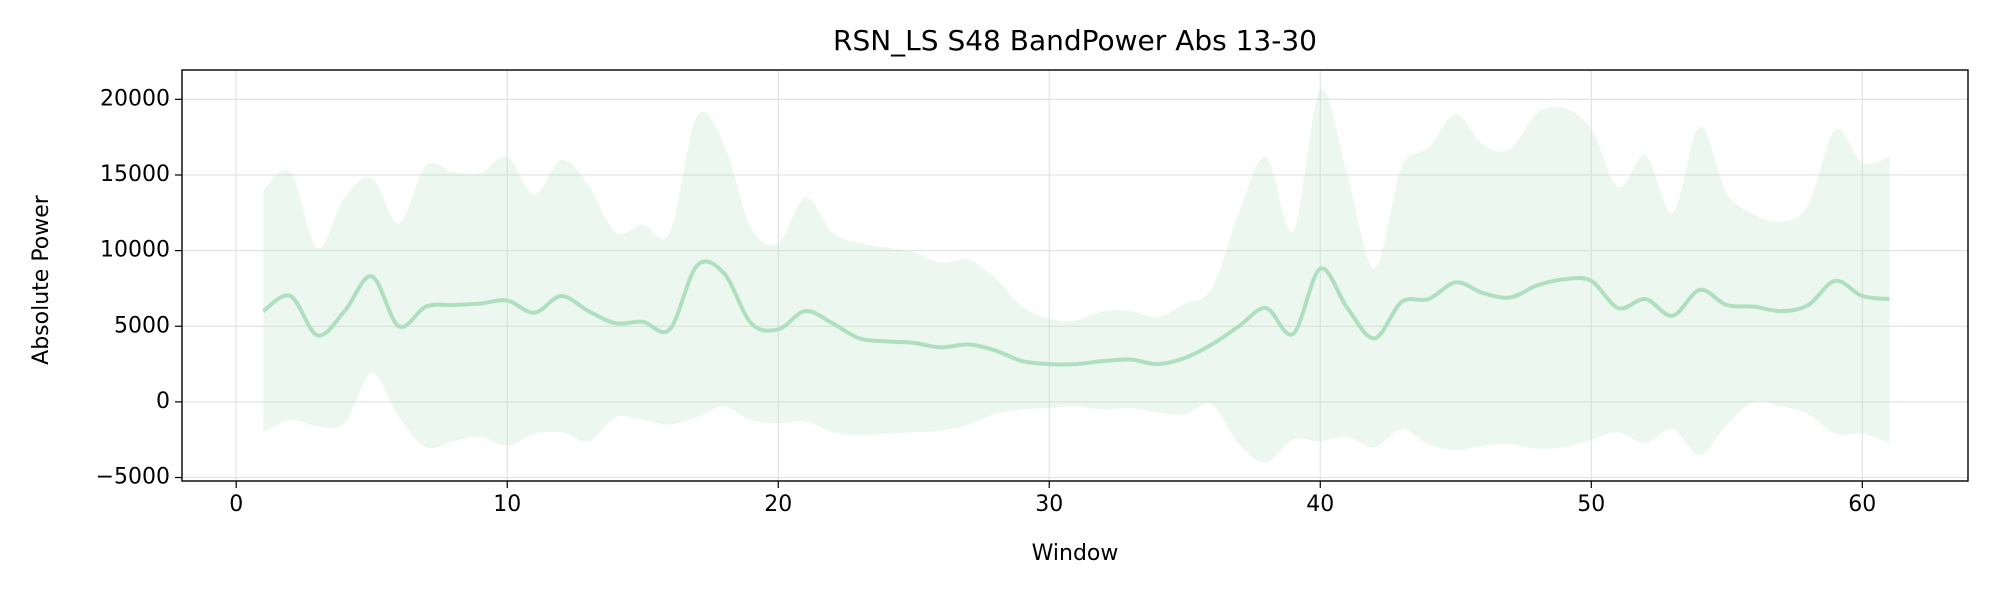  What do you see at coordinates (133, 477) in the screenshot?
I see `y-tick-label: −5000` at bounding box center [133, 477].